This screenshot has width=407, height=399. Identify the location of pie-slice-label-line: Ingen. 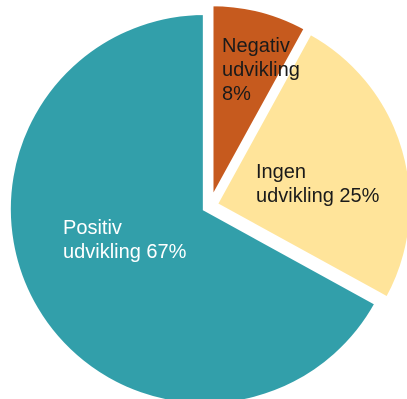
(281, 172).